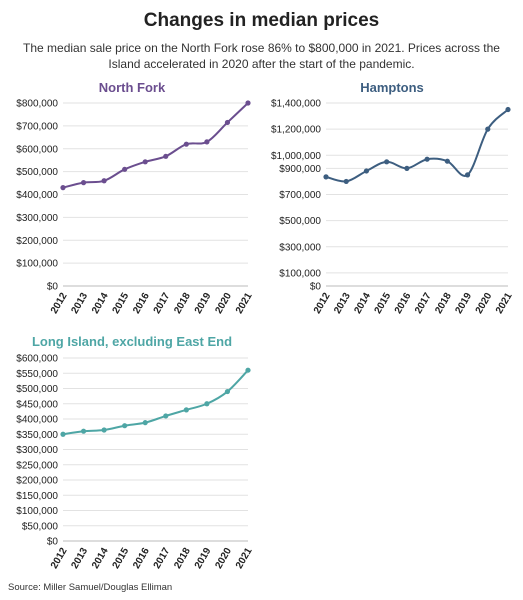 This screenshot has height=600, width=523. What do you see at coordinates (392, 87) in the screenshot?
I see `hamptons-chart-title: Hamptons` at bounding box center [392, 87].